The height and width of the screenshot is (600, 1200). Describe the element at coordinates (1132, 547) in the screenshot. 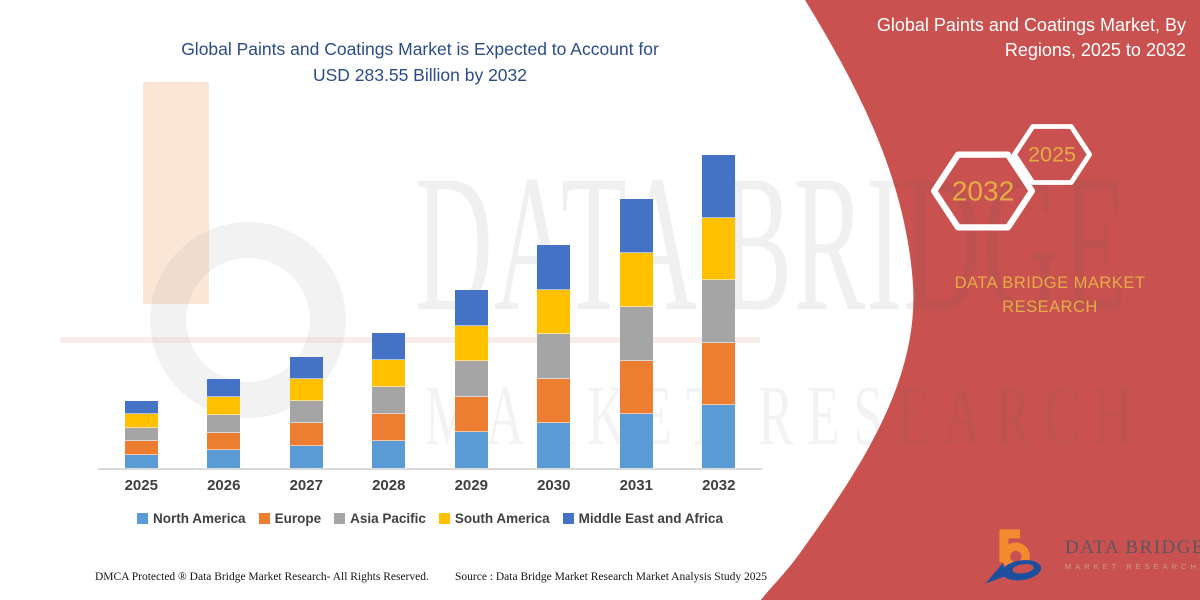

I see `logo-name: DATA BRIDGE` at that location.